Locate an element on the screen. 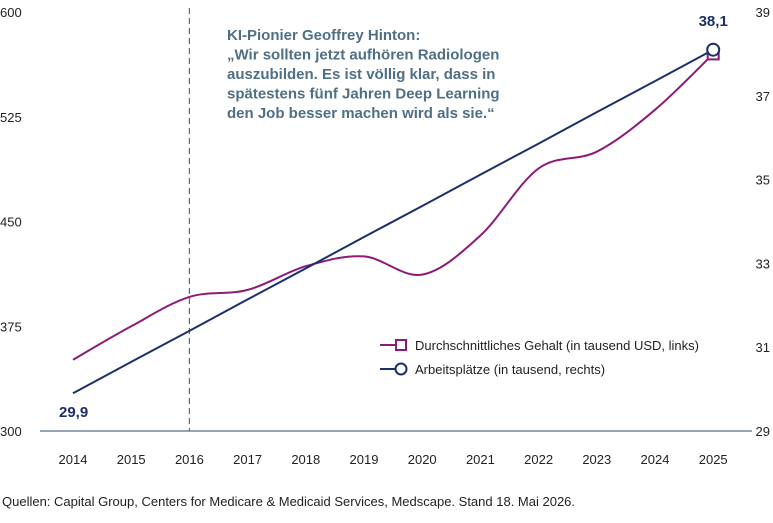  y-right-tick-label: 31 is located at coordinates (763, 347).